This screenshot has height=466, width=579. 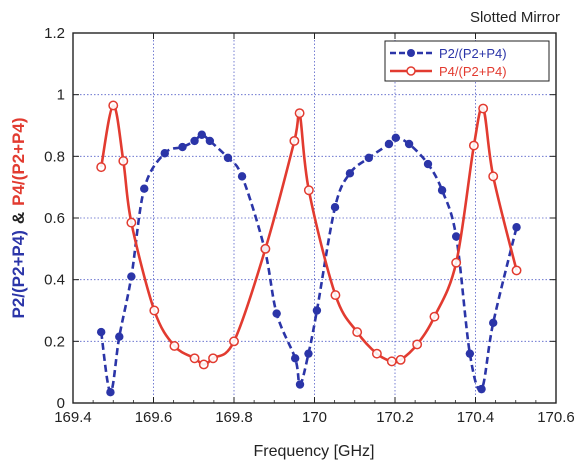 I want to click on y-axis-title-and: &, so click(x=18, y=218).